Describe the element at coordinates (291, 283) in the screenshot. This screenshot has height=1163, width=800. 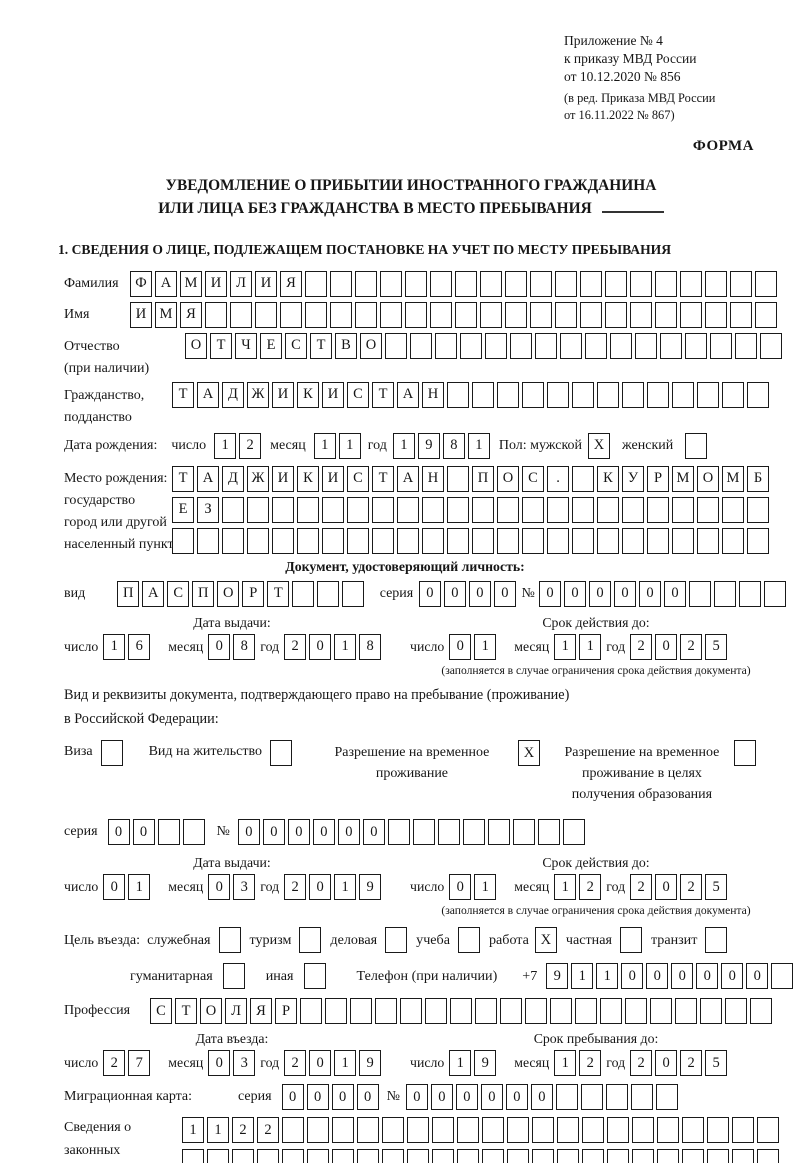
I see `char-cell: Я` at that location.